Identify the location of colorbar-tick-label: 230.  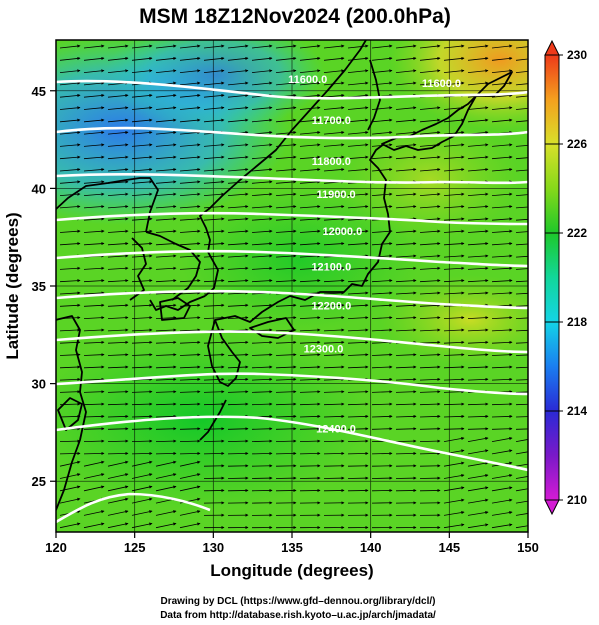
(577, 55).